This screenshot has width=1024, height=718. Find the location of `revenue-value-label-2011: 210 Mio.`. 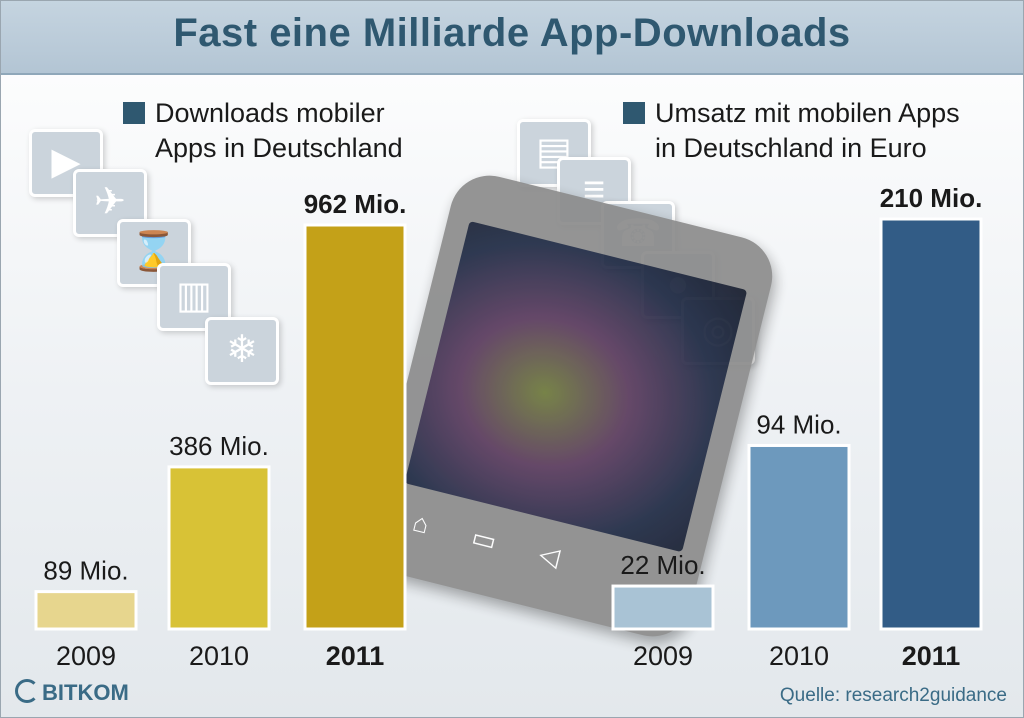

revenue-value-label-2011: 210 Mio. is located at coordinates (931, 198).